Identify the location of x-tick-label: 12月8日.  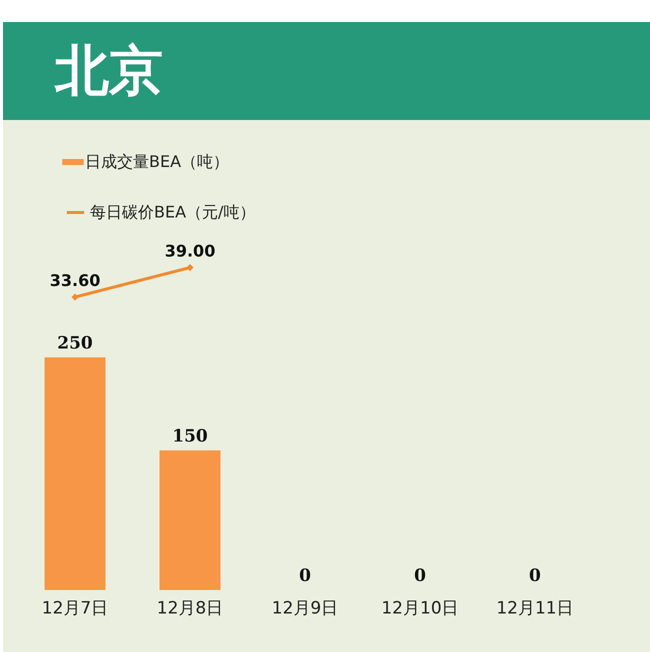
(190, 608).